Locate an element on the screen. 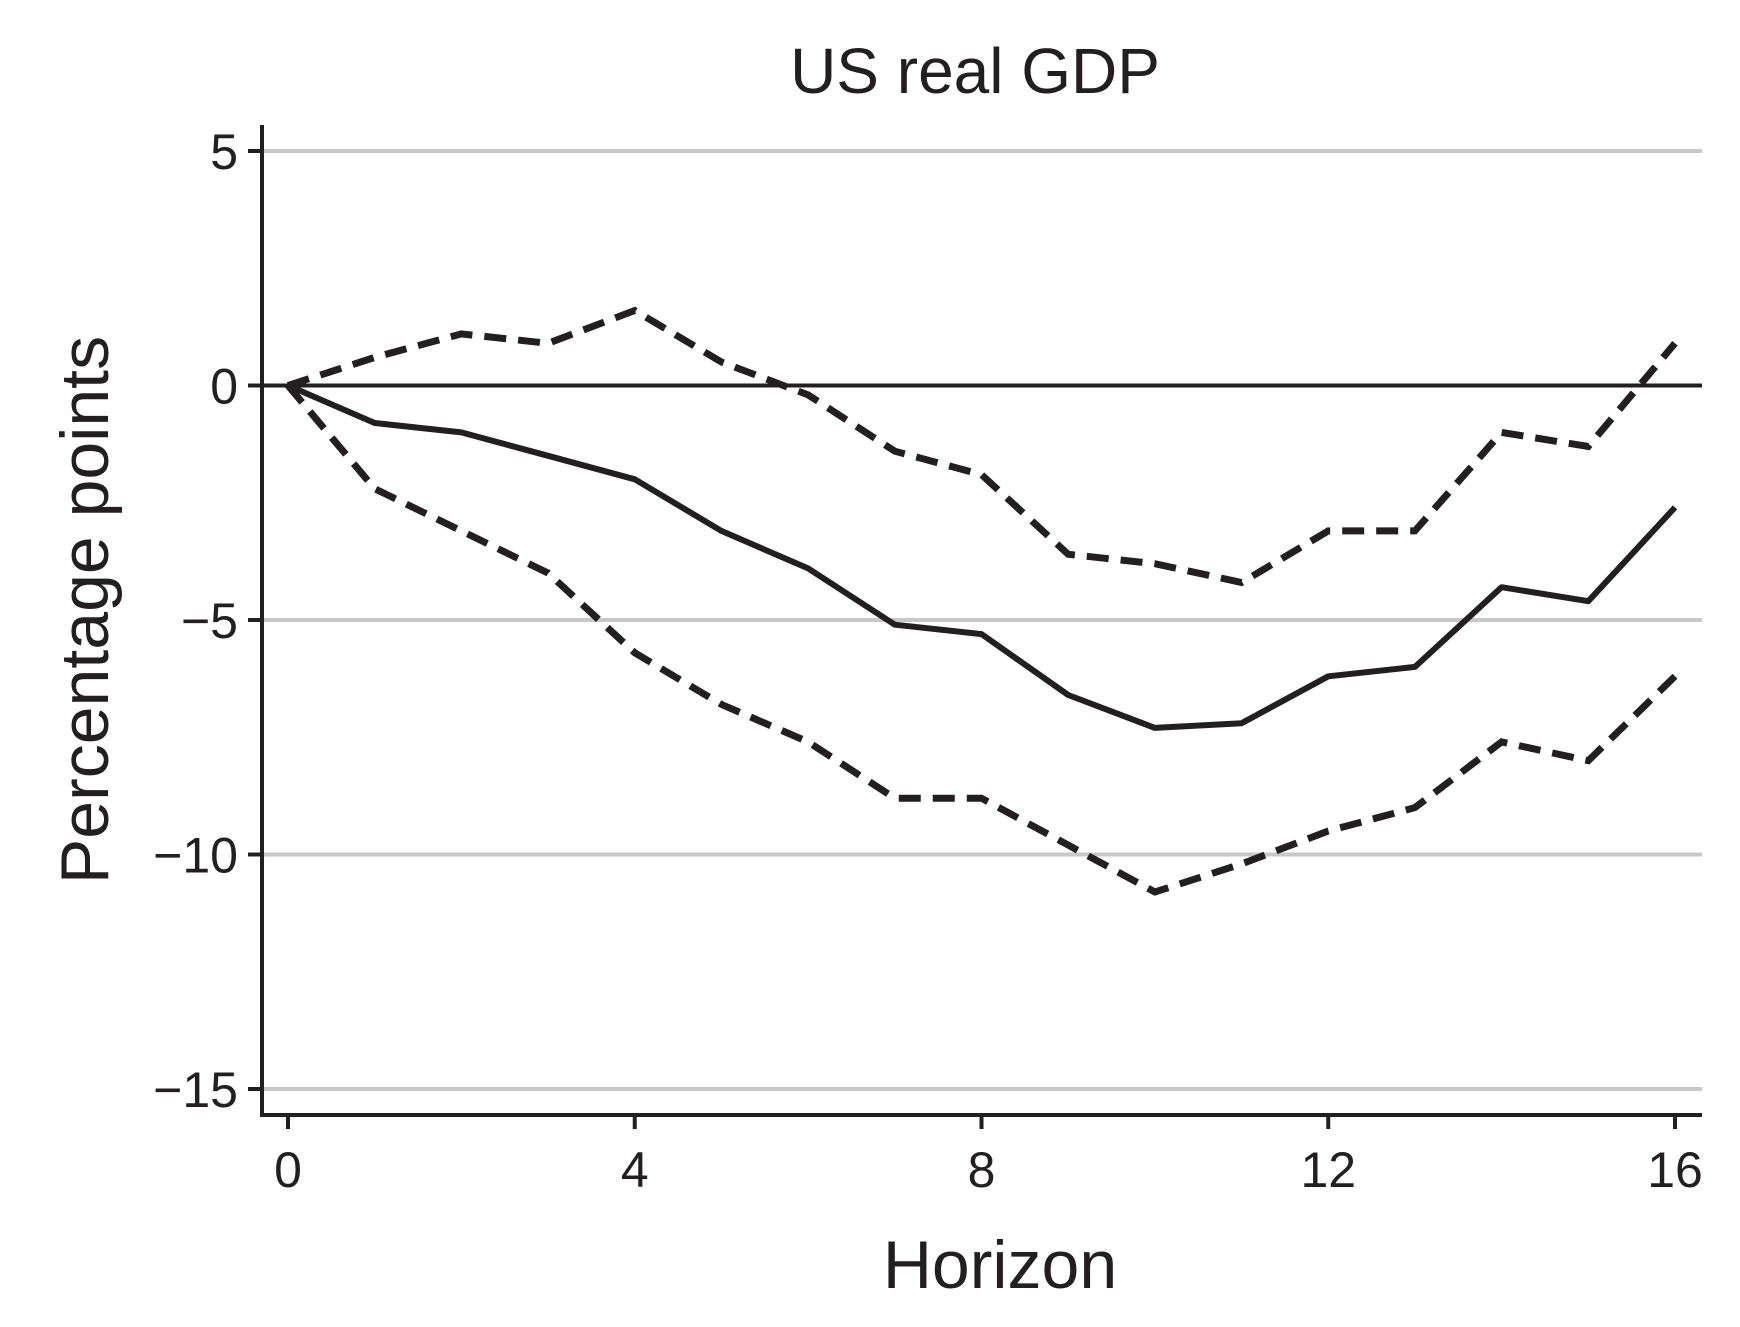 The width and height of the screenshot is (1740, 1327). y-axis-ticks: 5 0 −5 −10 −15 is located at coordinates (207, 621).